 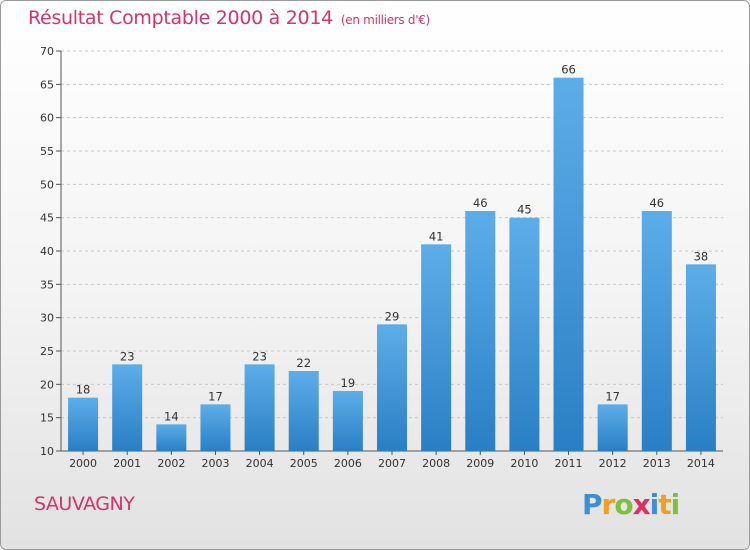 I want to click on y-tick-label: 70, so click(x=47, y=51).